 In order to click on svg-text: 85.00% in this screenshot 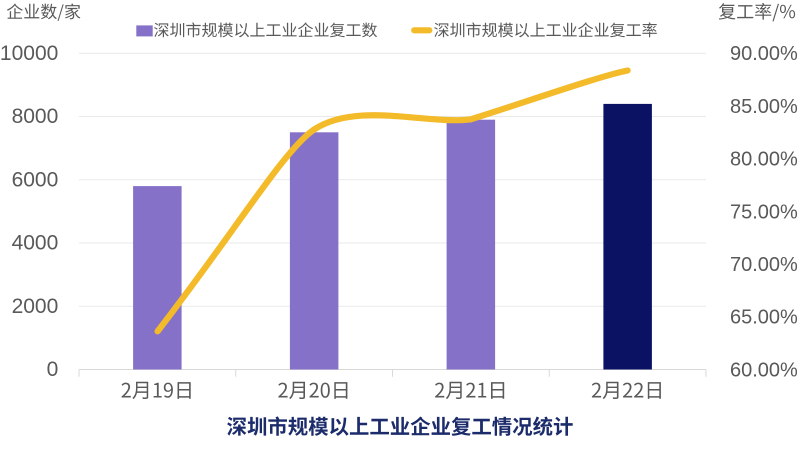, I will do `click(764, 107)`.